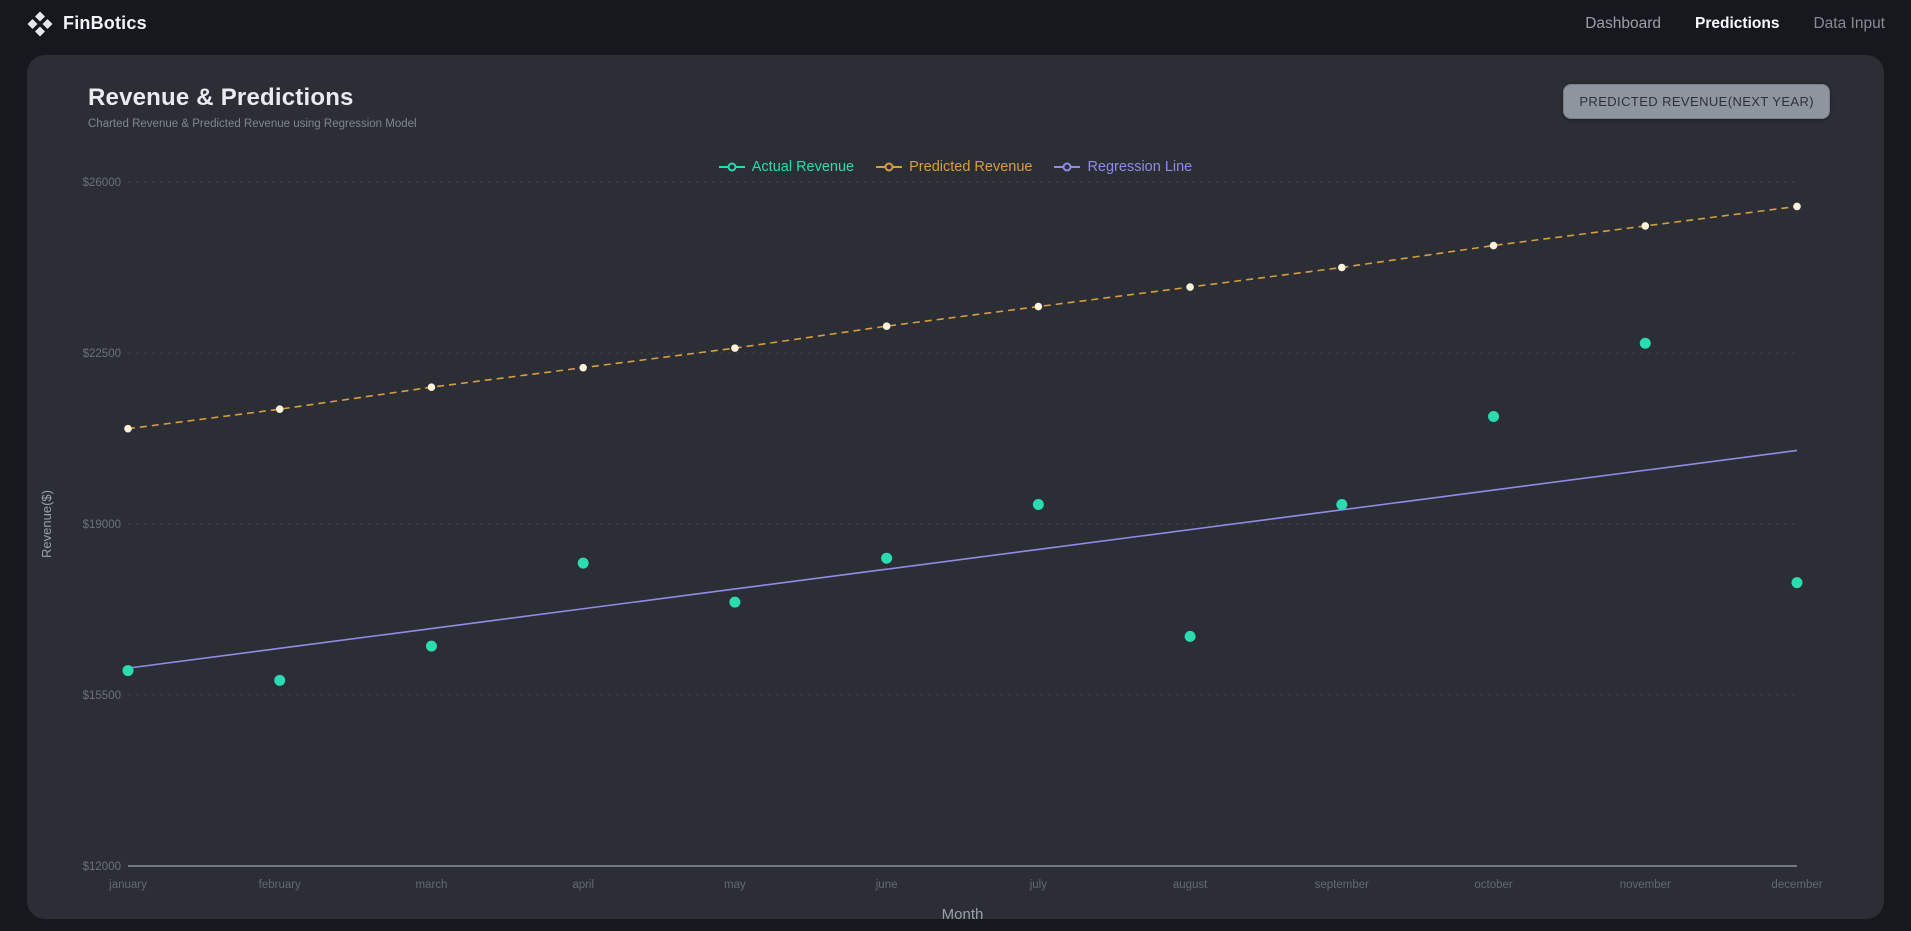  What do you see at coordinates (735, 885) in the screenshot?
I see `x-tick-label: may` at bounding box center [735, 885].